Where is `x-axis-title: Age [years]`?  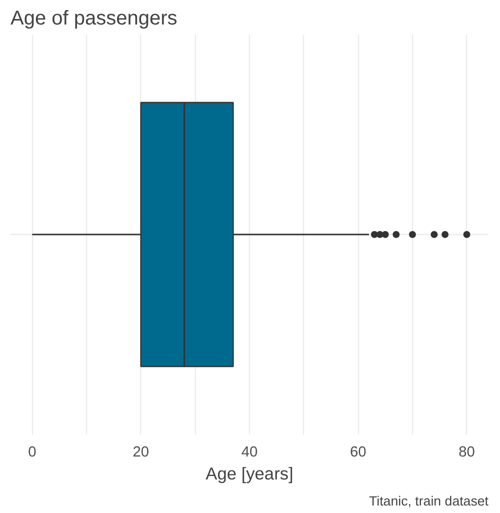
x-axis-title: Age [years] is located at coordinates (250, 474).